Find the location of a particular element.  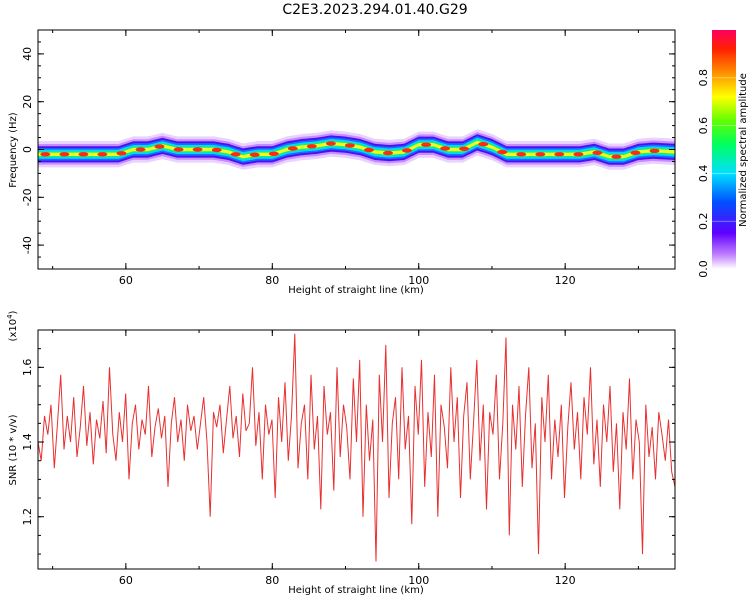

spectrogram-y-tick-label: 20 is located at coordinates (27, 102).